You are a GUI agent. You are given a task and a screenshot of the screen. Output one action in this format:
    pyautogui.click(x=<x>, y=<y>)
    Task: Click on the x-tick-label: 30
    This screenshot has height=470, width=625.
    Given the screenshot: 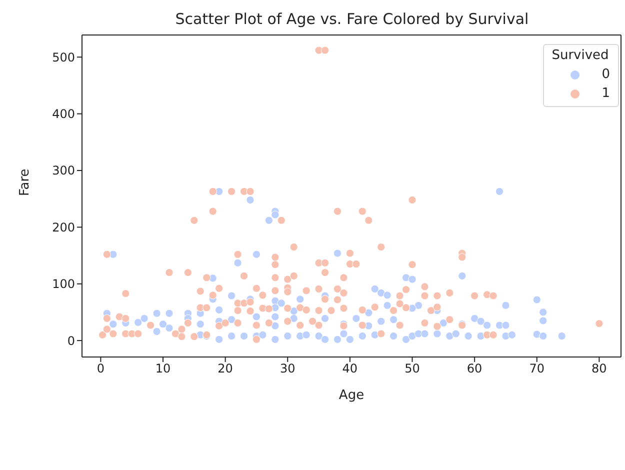 What is the action you would take?
    pyautogui.click(x=288, y=369)
    